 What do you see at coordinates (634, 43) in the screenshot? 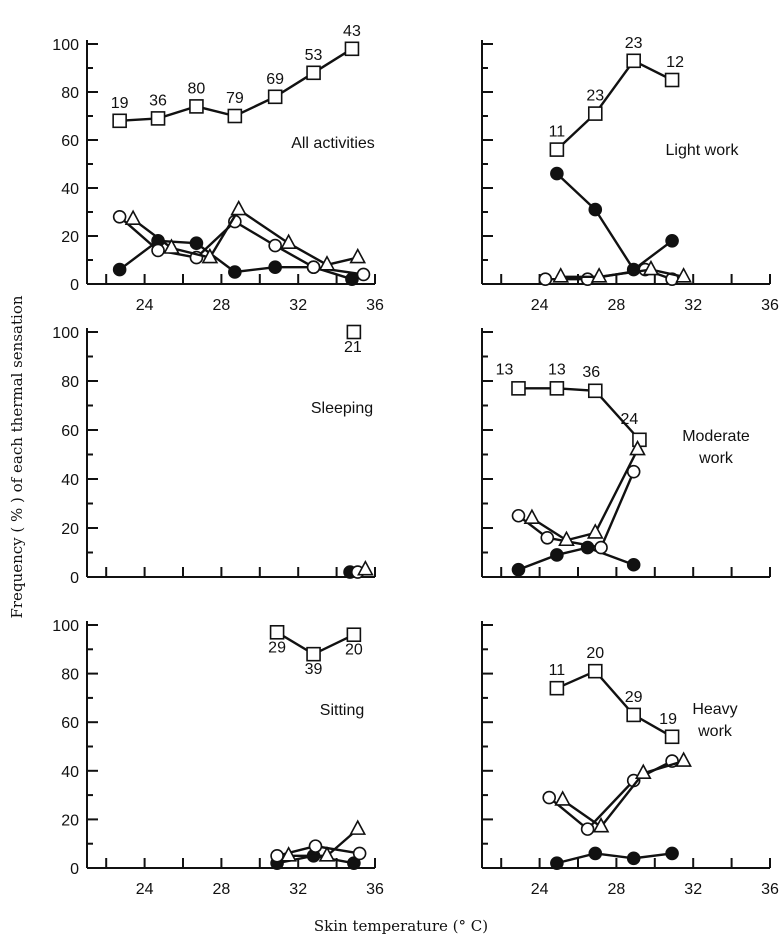
I see `data-label: 23` at bounding box center [634, 43].